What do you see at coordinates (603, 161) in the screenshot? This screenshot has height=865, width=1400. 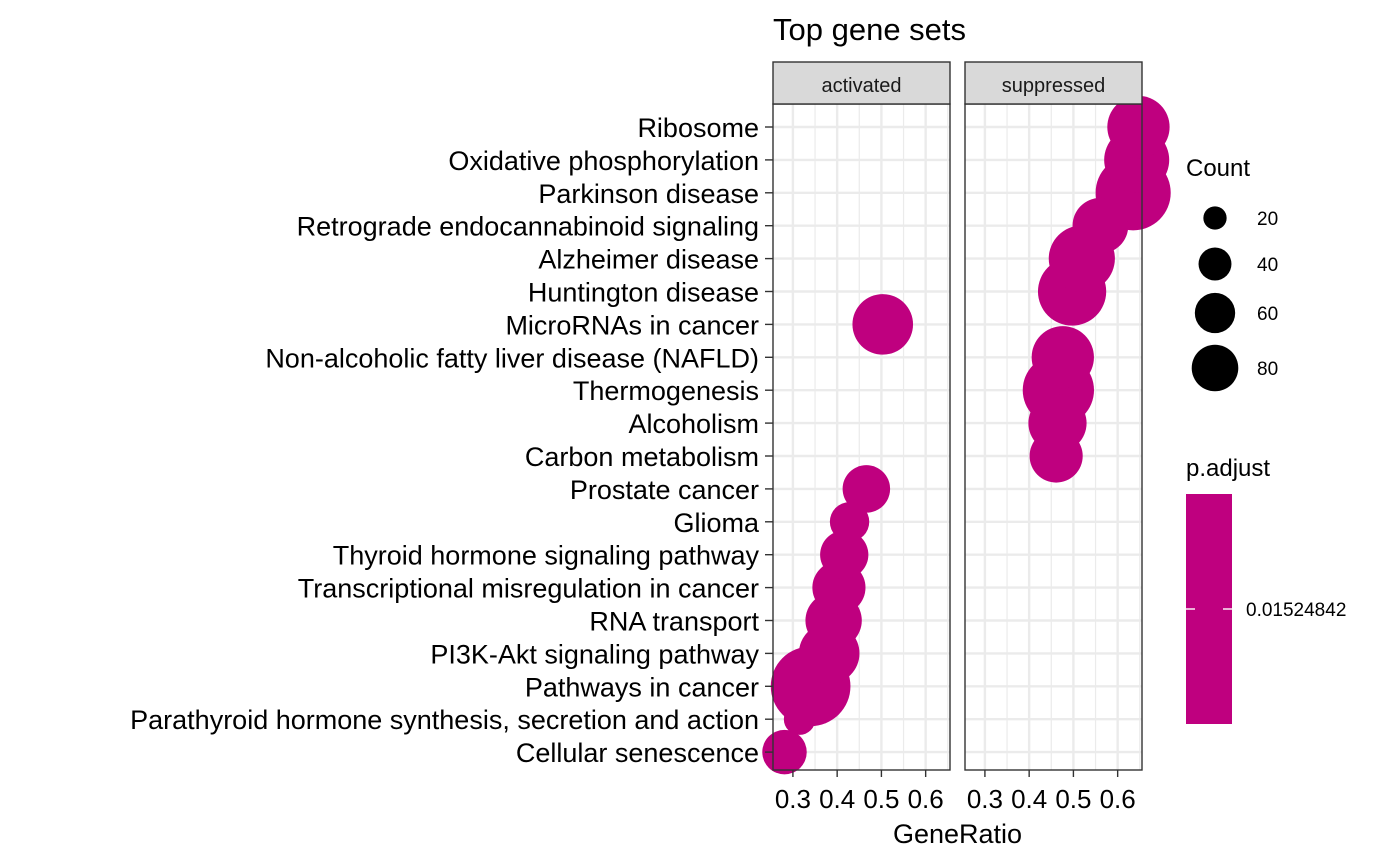 I see `y-tick-label: Oxidative phosphorylation` at bounding box center [603, 161].